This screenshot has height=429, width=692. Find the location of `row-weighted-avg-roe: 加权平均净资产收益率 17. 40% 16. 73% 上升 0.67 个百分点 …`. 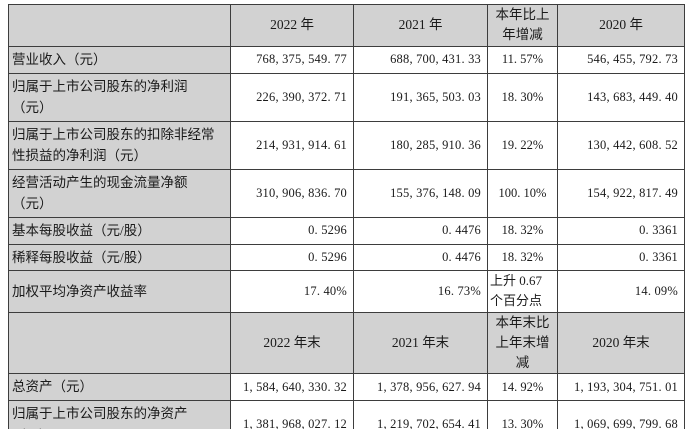

row-weighted-avg-roe: 加权平均净资产收益率 17. 40% 16. 73% 上升 0.67 个百分点 … is located at coordinates (346, 291).